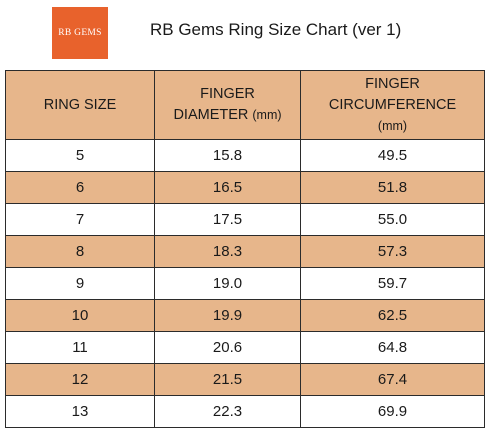  What do you see at coordinates (80, 219) in the screenshot?
I see `ring-size-cell: 7` at bounding box center [80, 219].